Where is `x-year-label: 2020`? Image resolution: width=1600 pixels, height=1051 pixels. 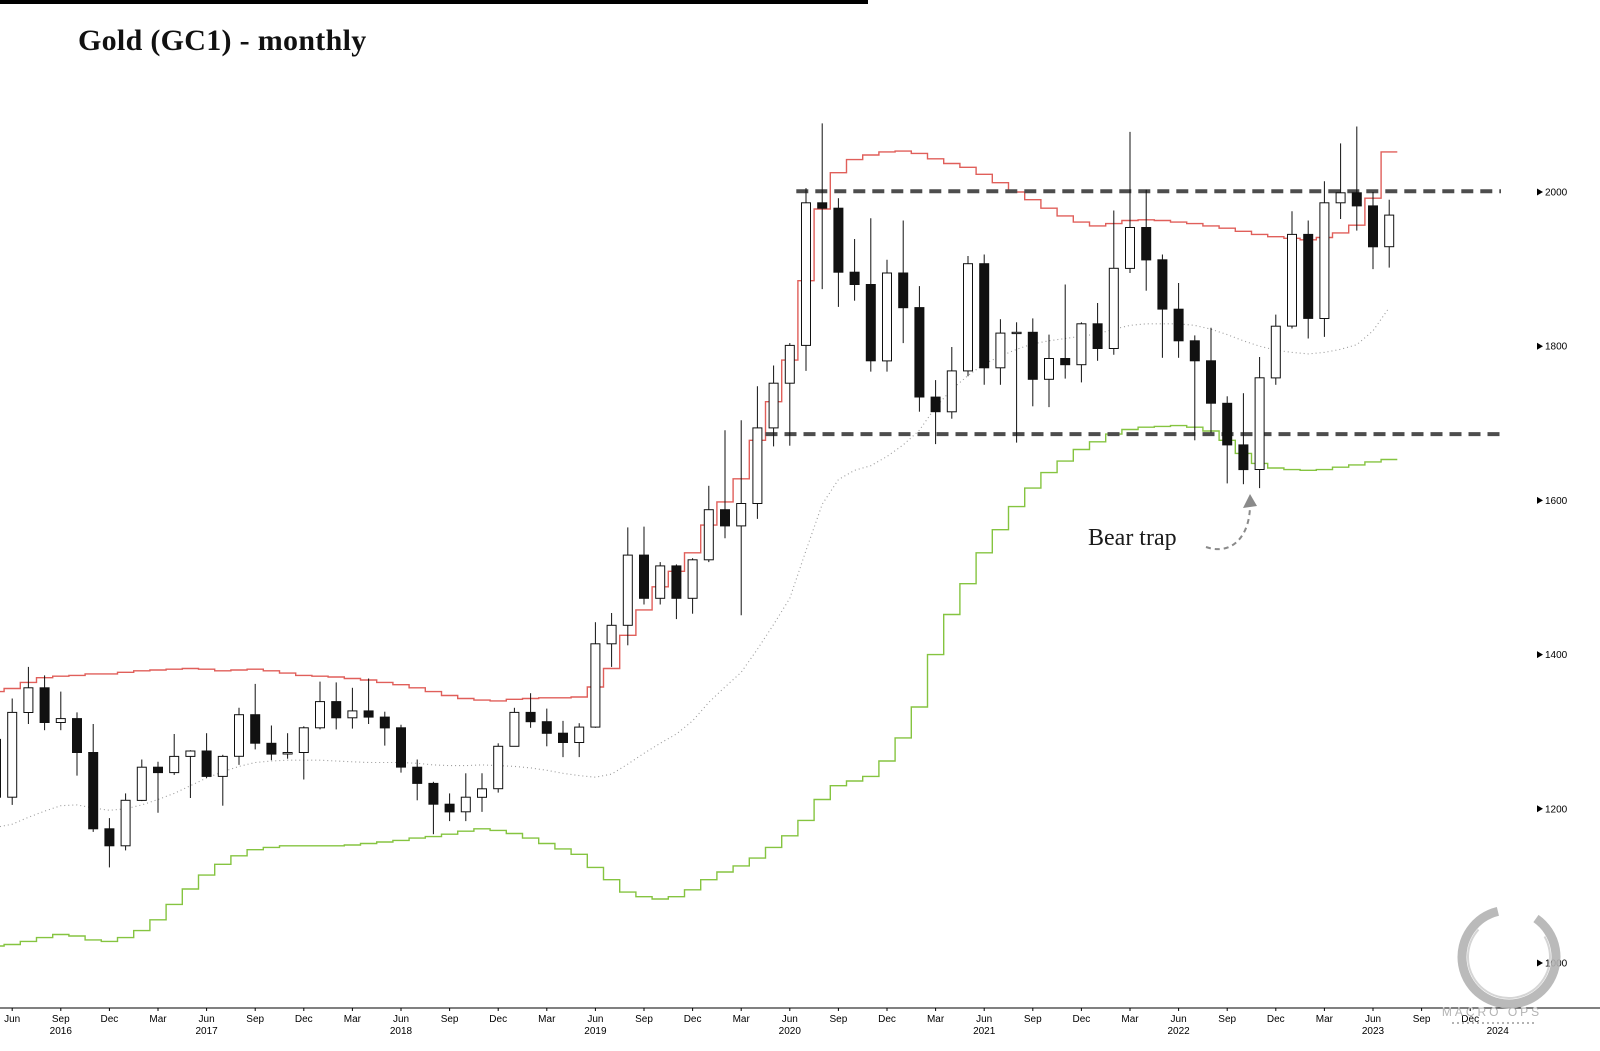 x-year-label: 2020 is located at coordinates (790, 1031).